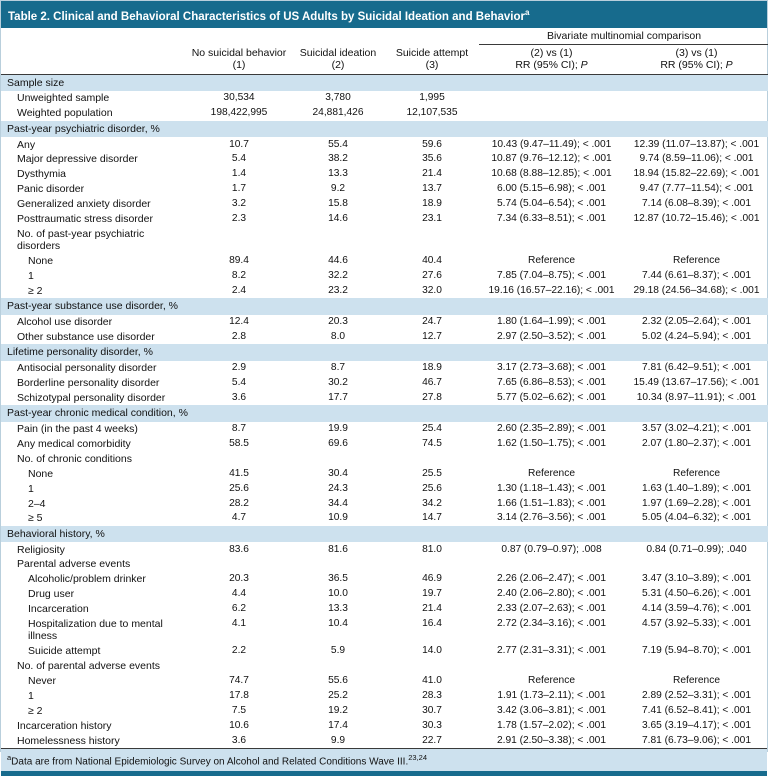 The image size is (768, 776). What do you see at coordinates (432, 443) in the screenshot?
I see `cell-value: 74.5` at bounding box center [432, 443].